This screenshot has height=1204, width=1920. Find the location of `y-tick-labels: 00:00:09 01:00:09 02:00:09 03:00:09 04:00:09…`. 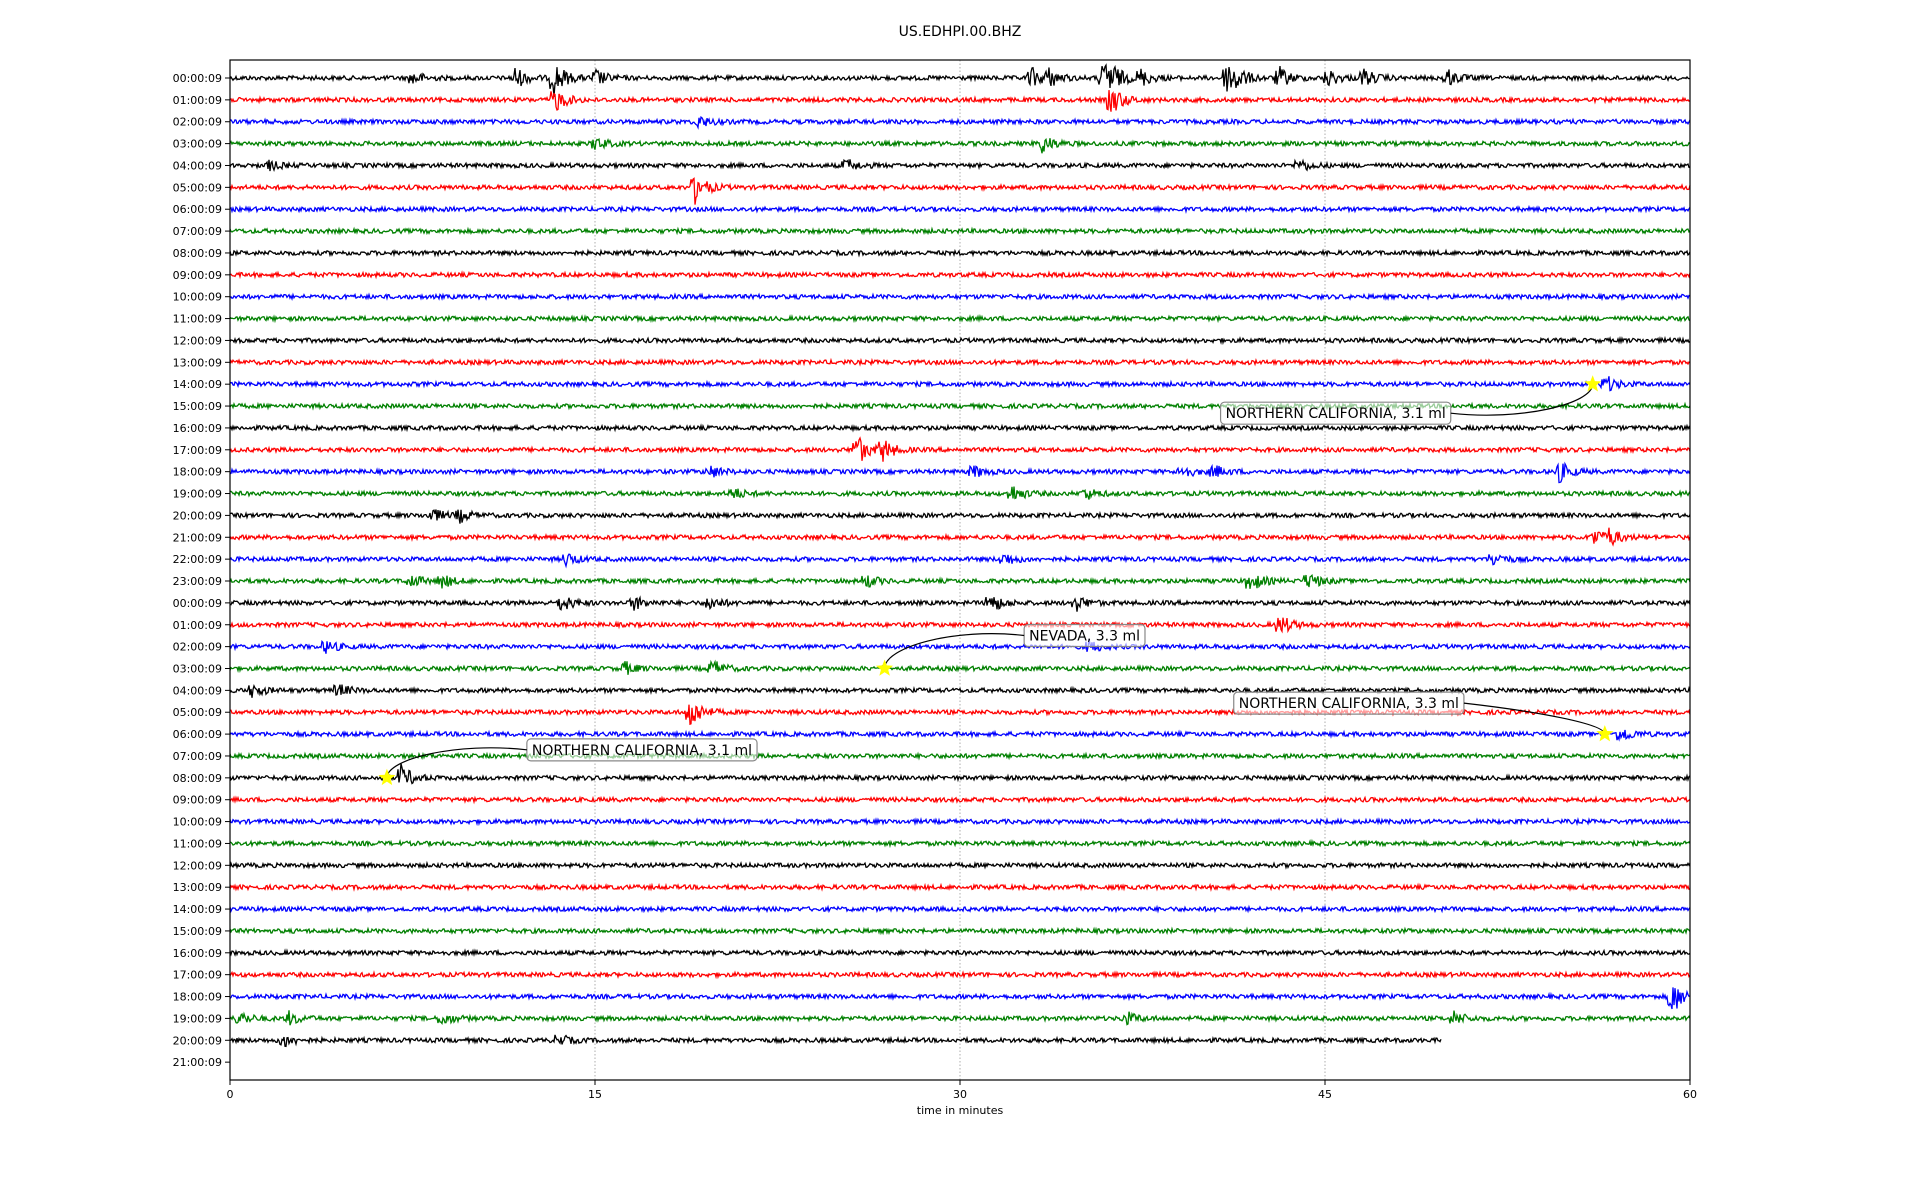

y-tick-labels: 00:00:09 01:00:09 02:00:09 03:00:09 04:00:09… is located at coordinates (201, 570).